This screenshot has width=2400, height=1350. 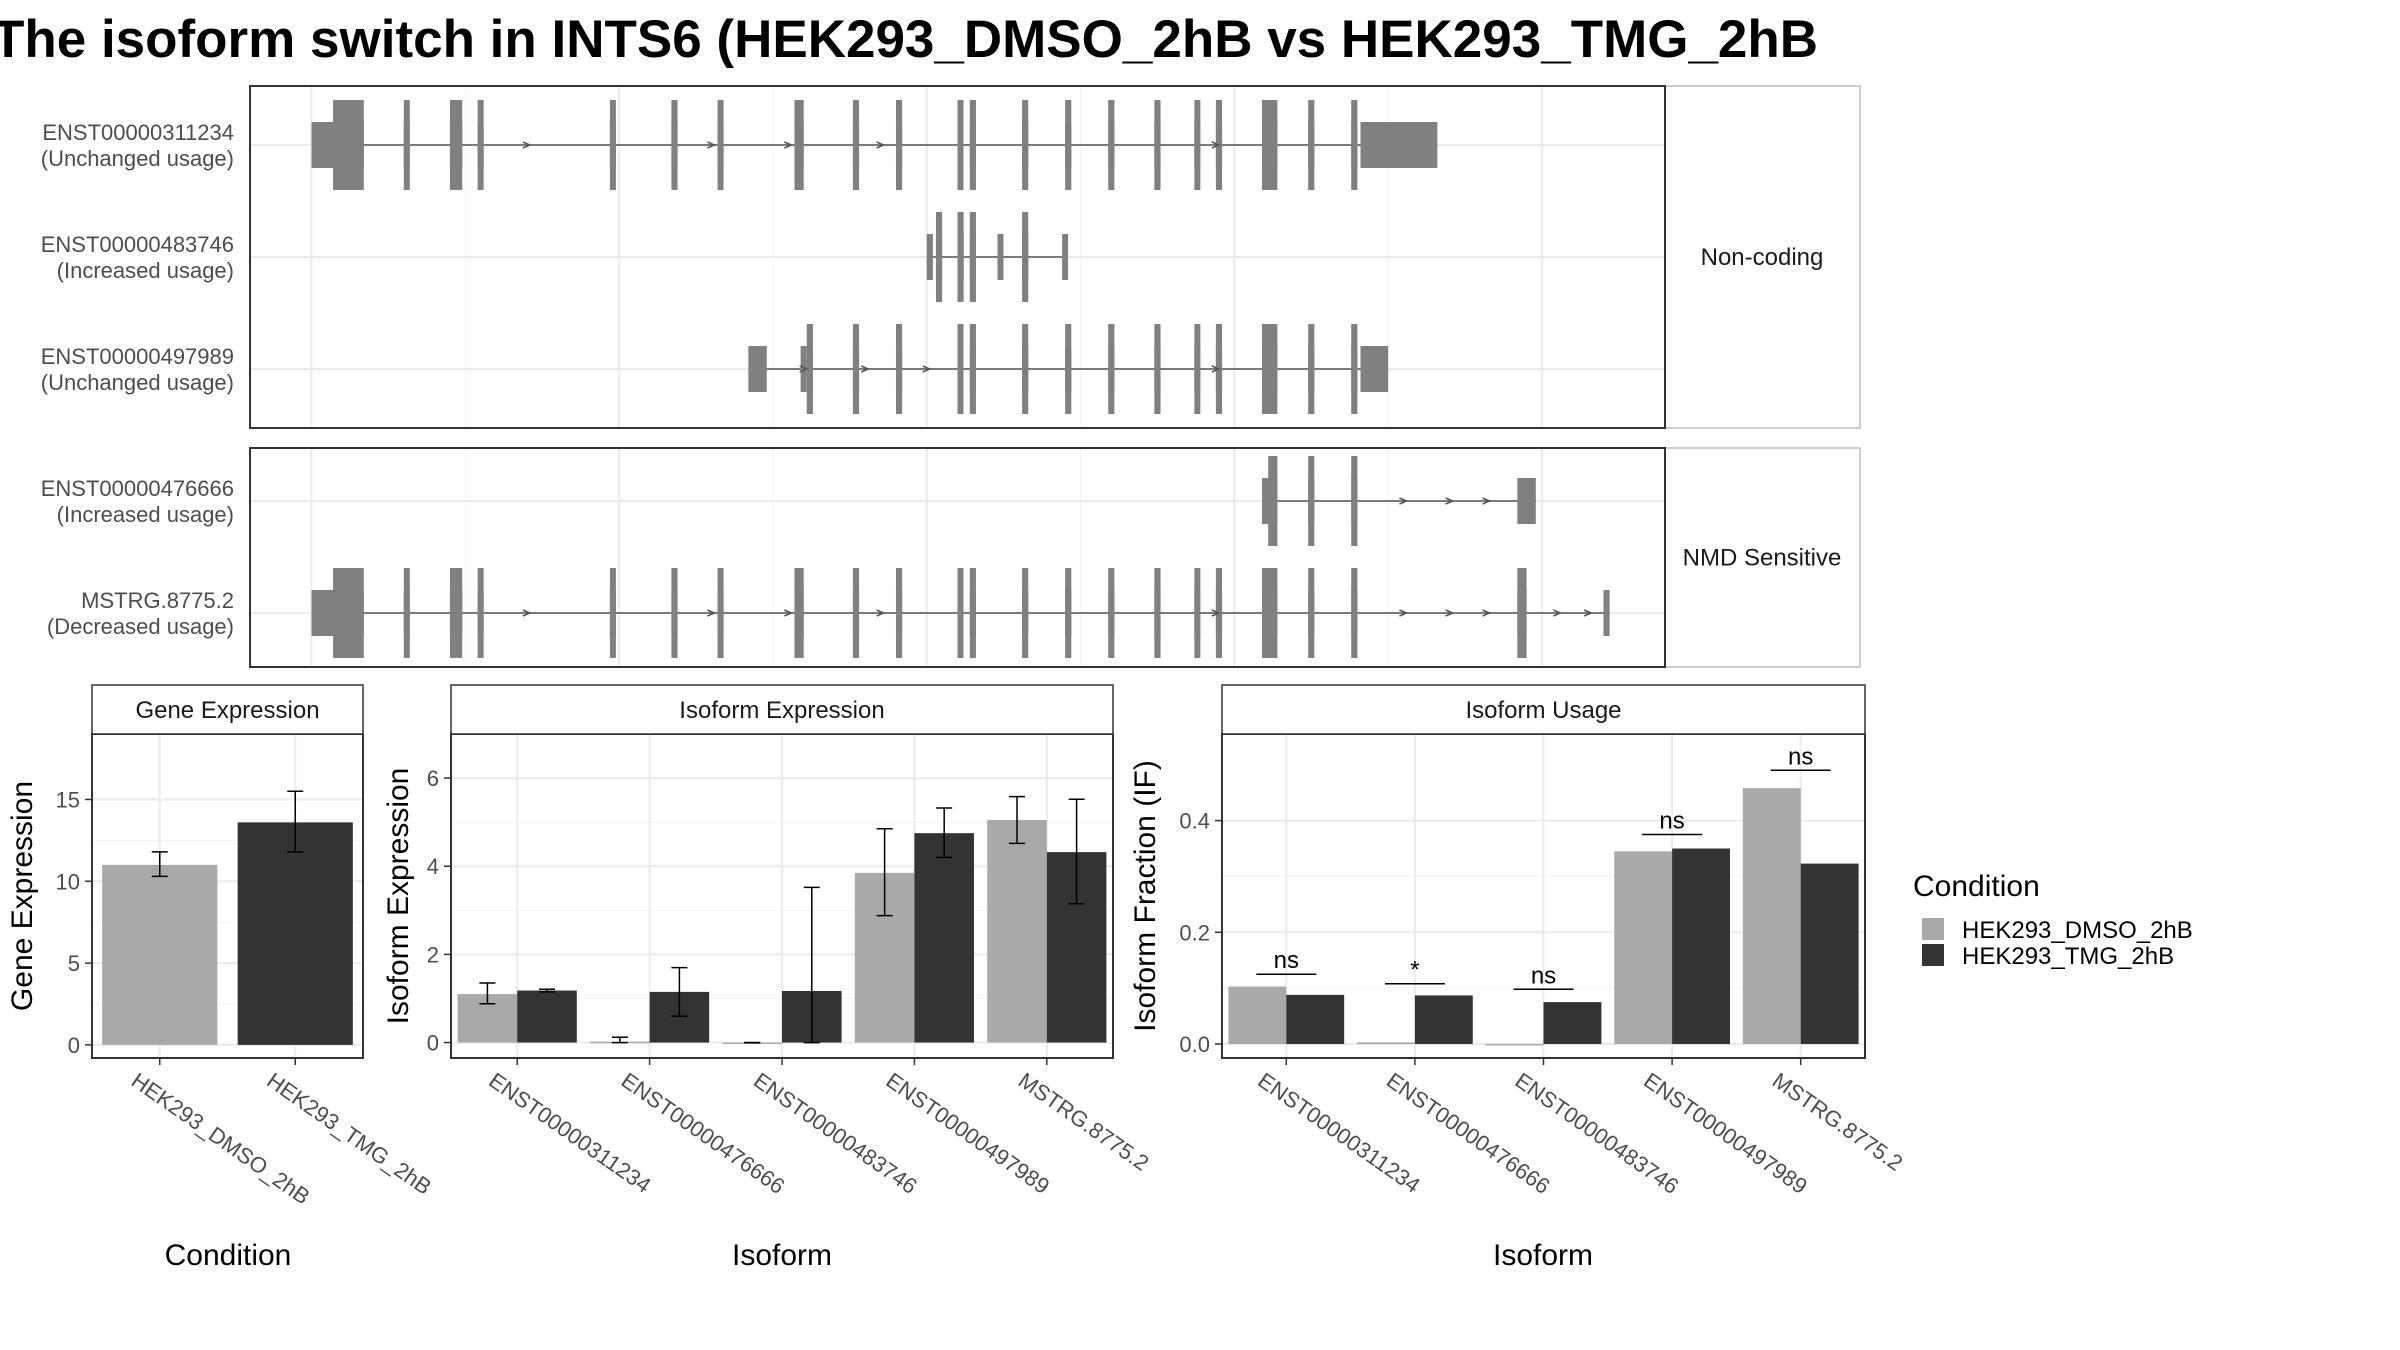 What do you see at coordinates (788, 501) in the screenshot?
I see `transcript-ENST00000476666: ENST00000476666(Increased usage)` at bounding box center [788, 501].